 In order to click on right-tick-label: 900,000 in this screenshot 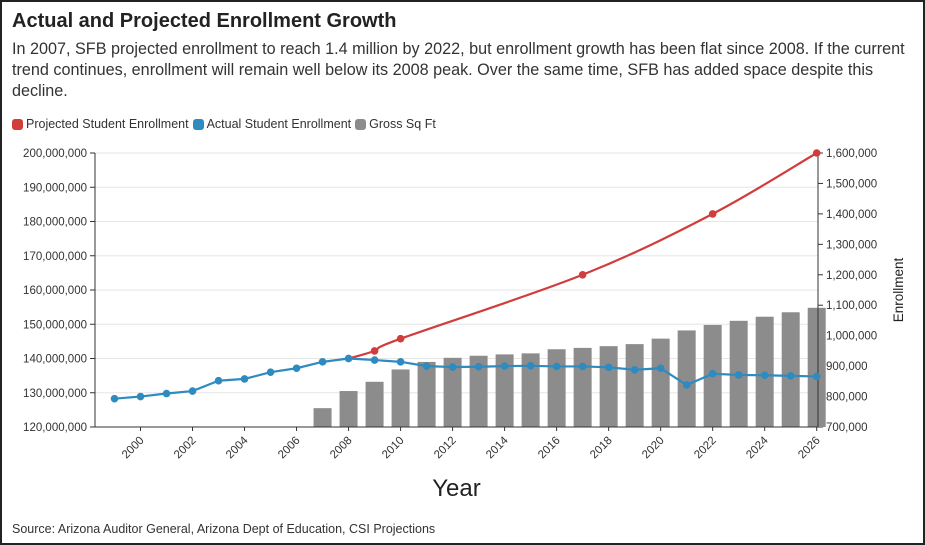, I will do `click(847, 367)`.